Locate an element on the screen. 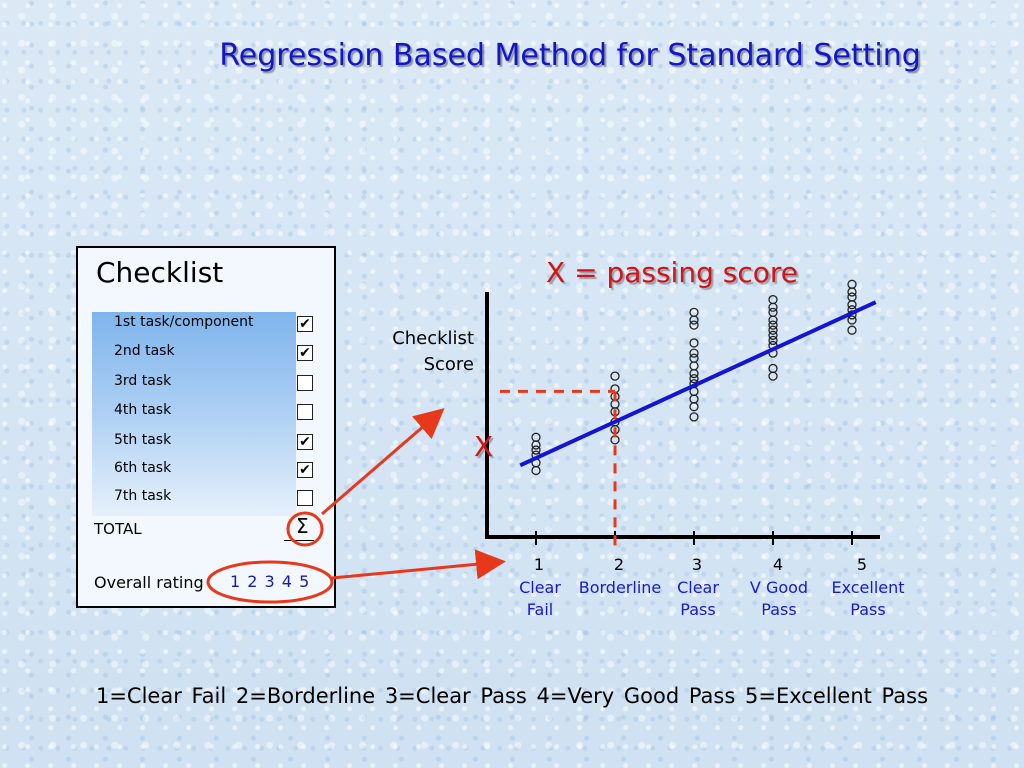 The width and height of the screenshot is (1024, 768). passing-score-title: X = passing score is located at coordinates (672, 272).